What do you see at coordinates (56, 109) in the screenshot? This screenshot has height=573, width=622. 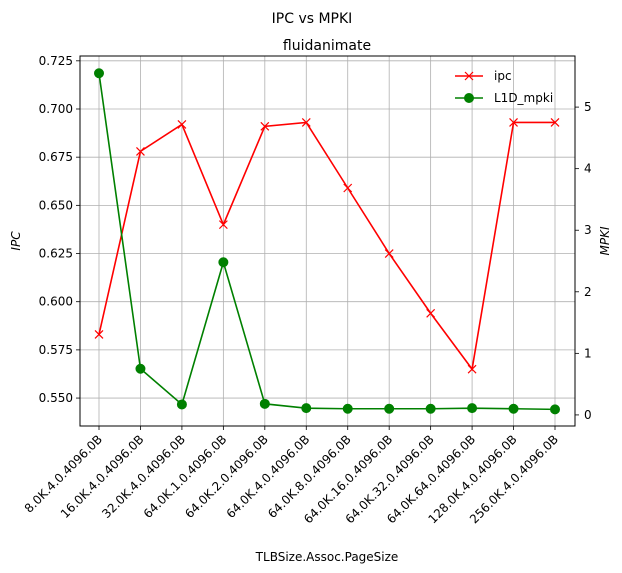 I see `left-tick-label: 0.700` at bounding box center [56, 109].